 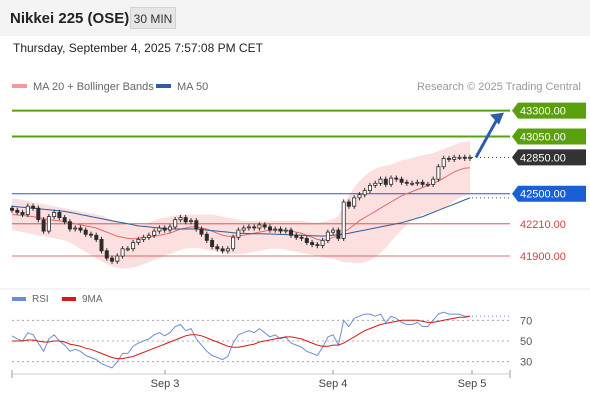 What do you see at coordinates (93, 87) in the screenshot?
I see `legend-label: MA 20 + Bollinger Bands` at bounding box center [93, 87].